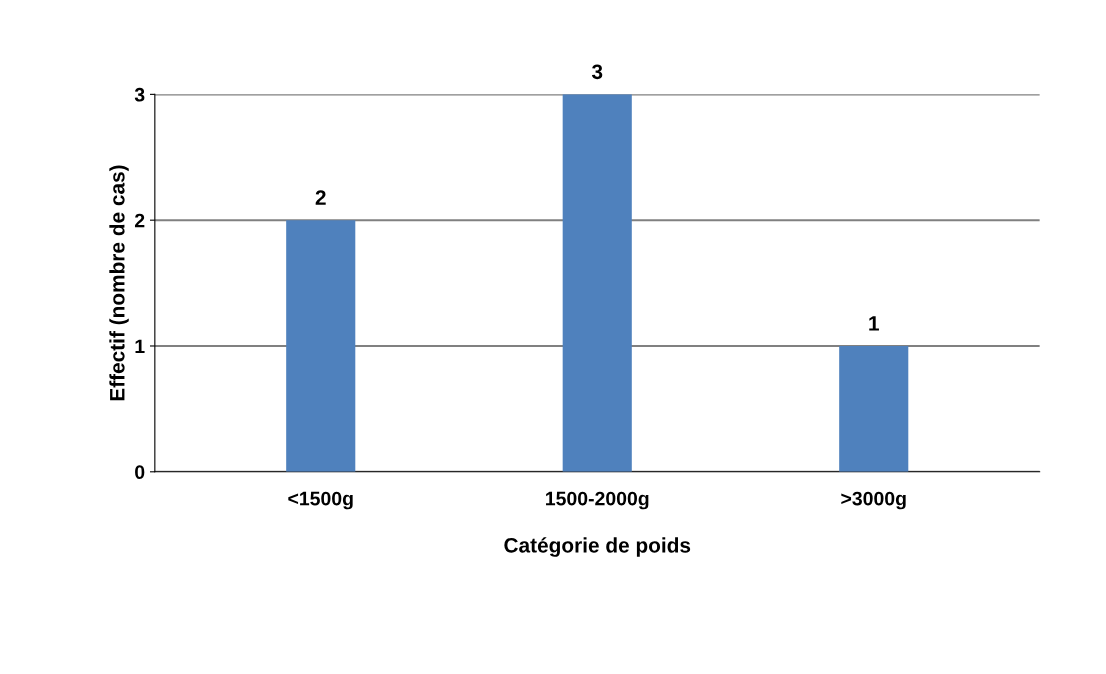  What do you see at coordinates (597, 72) in the screenshot?
I see `data-label: 3` at bounding box center [597, 72].